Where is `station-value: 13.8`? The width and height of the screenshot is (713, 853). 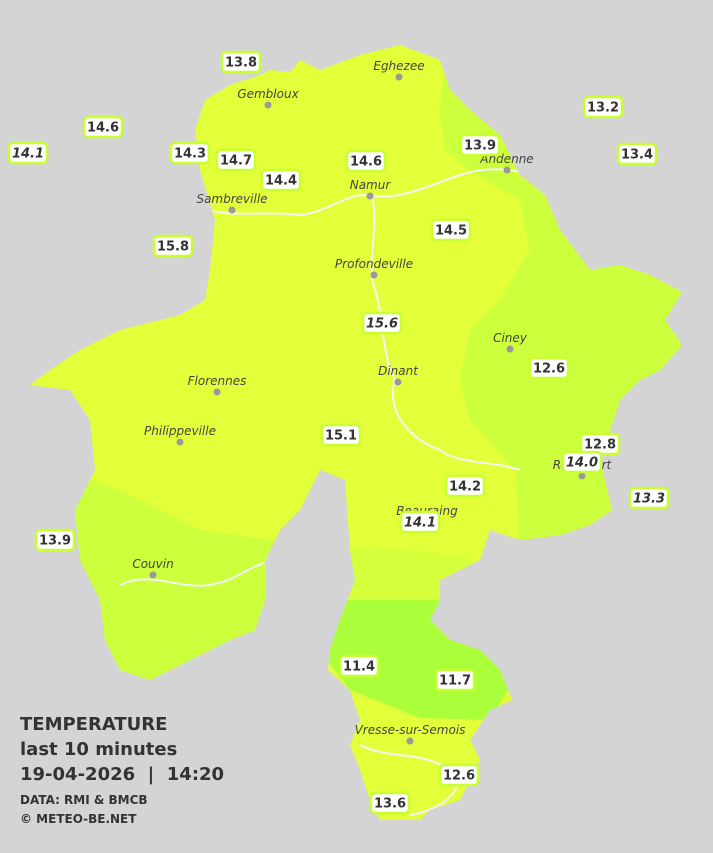
station-value: 13.8 is located at coordinates (241, 63).